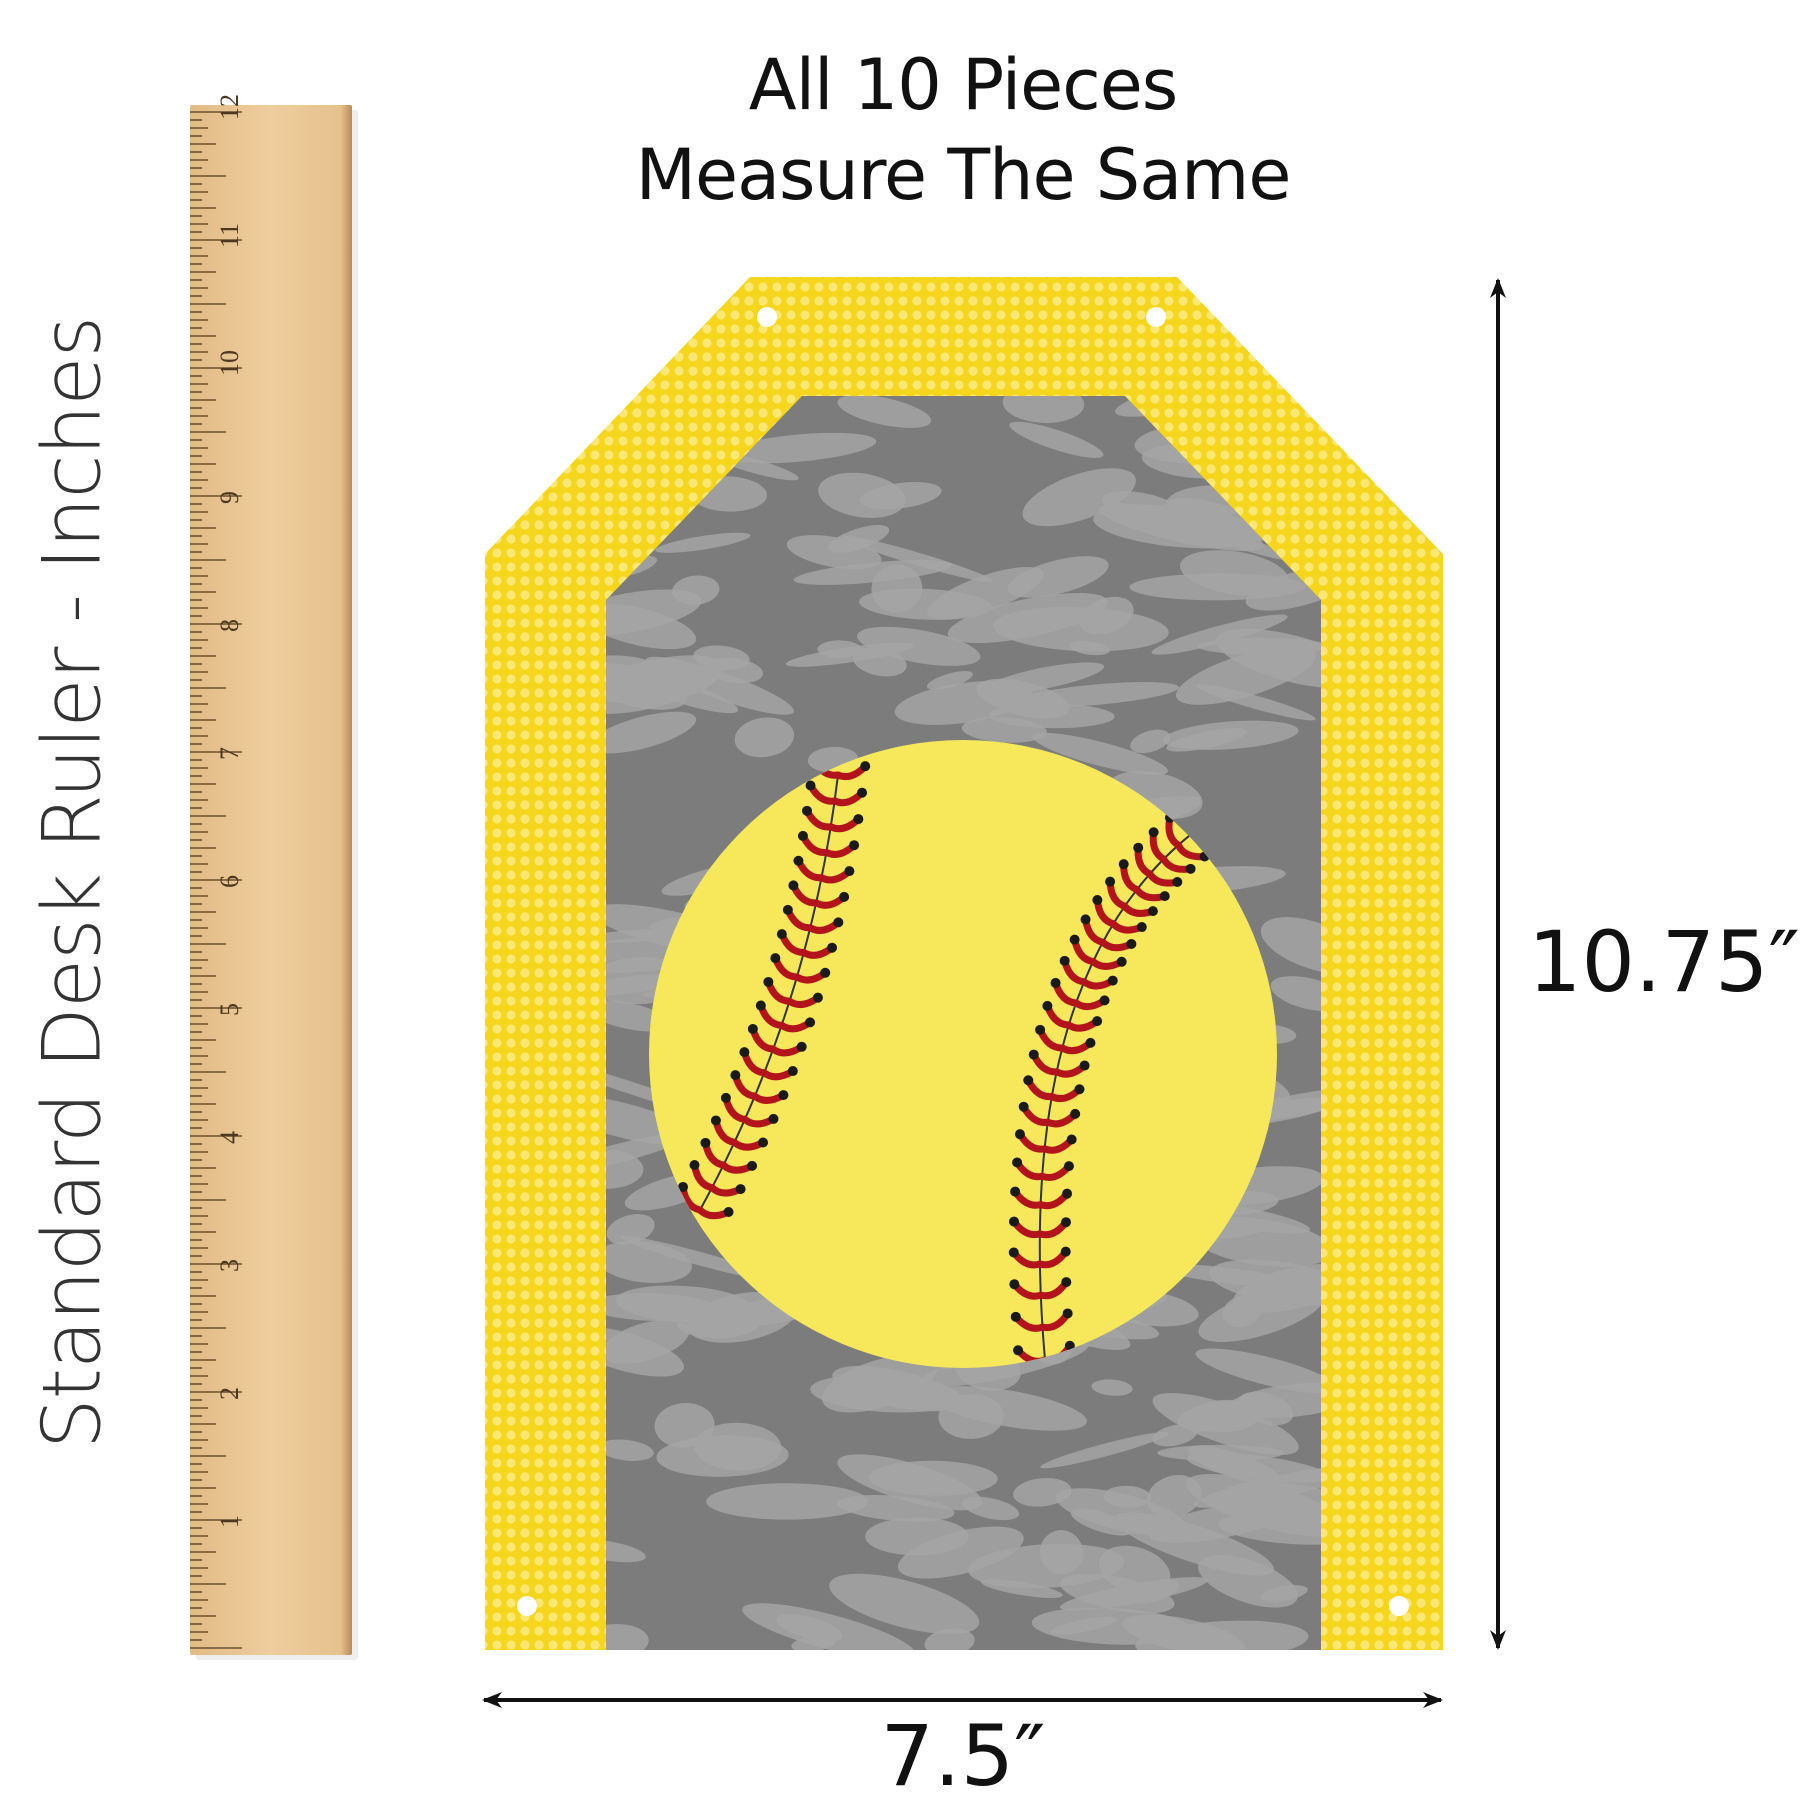 The width and height of the screenshot is (1800, 1800). I want to click on ruler-number: 8, so click(229, 625).